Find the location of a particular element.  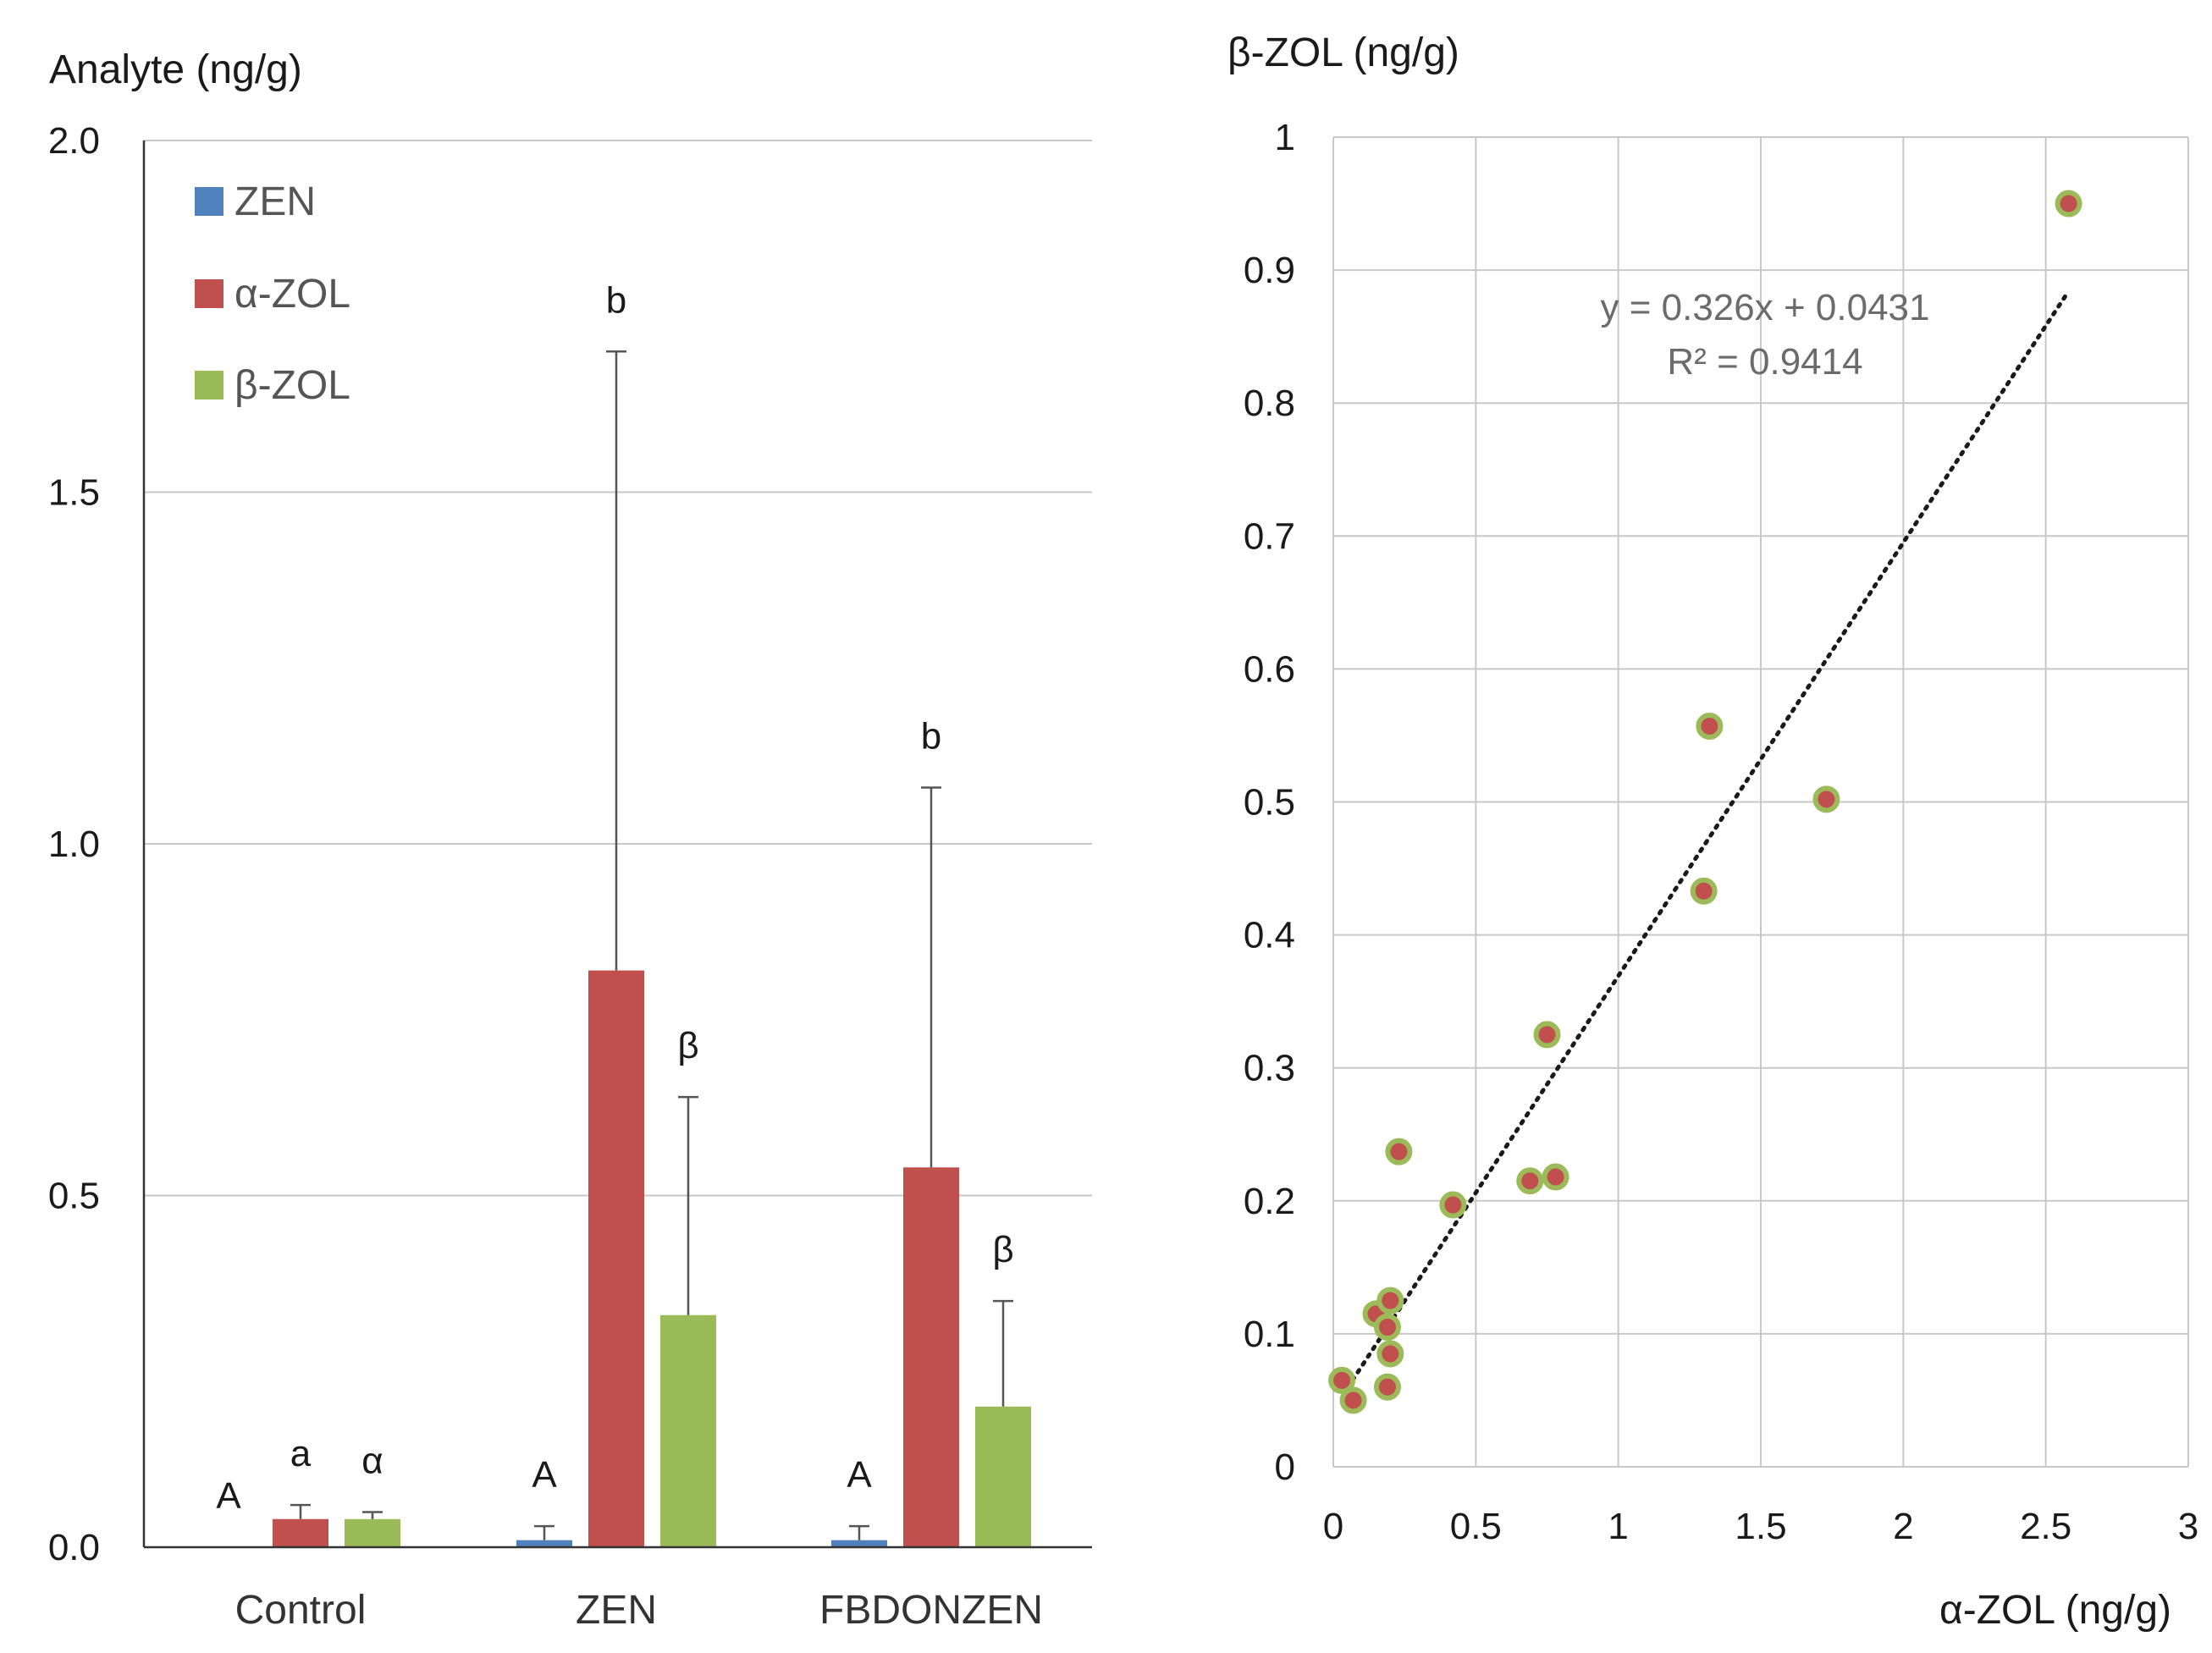

bar-category-labels: Control ZEN FBDONZEN is located at coordinates (639, 1610).